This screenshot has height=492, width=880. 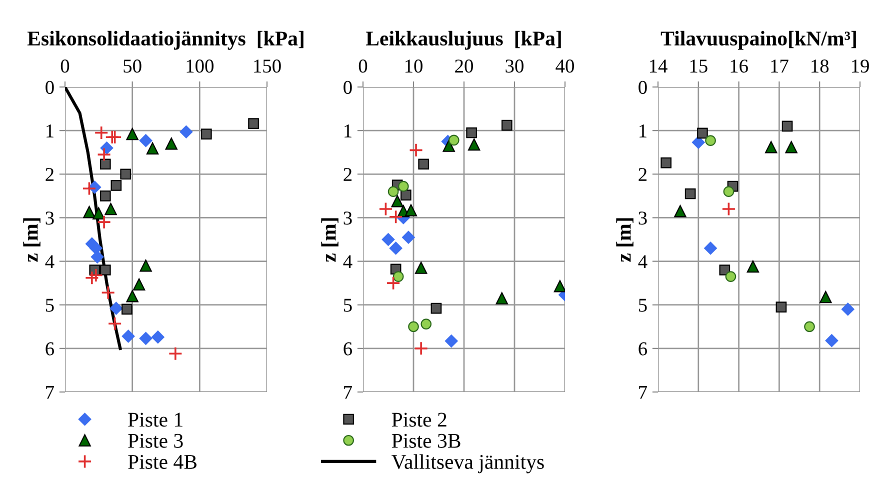 What do you see at coordinates (419, 419) in the screenshot?
I see `legend-label: Piste 2` at bounding box center [419, 419].